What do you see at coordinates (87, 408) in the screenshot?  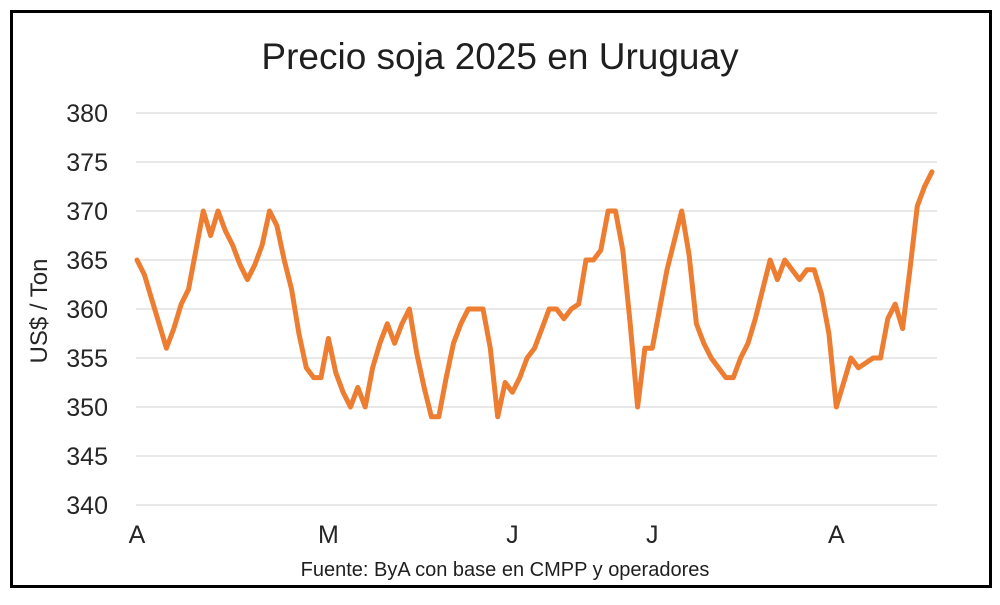 I see `y-tick-label: 350` at bounding box center [87, 408].